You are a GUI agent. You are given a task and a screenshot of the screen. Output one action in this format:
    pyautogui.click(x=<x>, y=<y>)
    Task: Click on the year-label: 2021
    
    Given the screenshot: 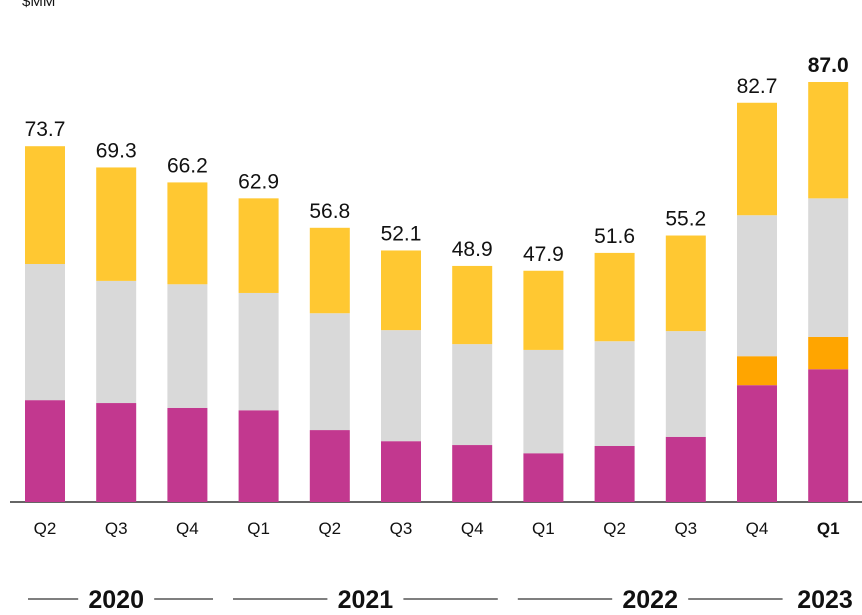 What is the action you would take?
    pyautogui.click(x=366, y=600)
    